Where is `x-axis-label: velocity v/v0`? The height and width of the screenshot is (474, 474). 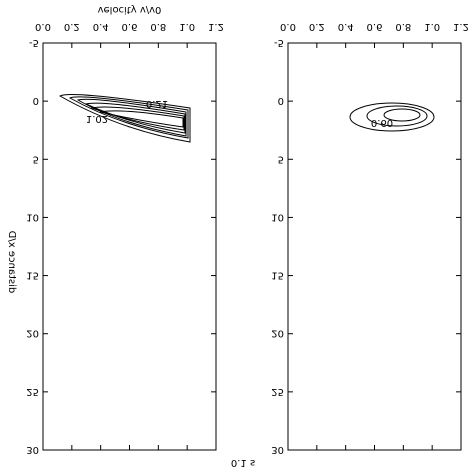
x-axis-label: velocity v/v0 is located at coordinates (130, 9).